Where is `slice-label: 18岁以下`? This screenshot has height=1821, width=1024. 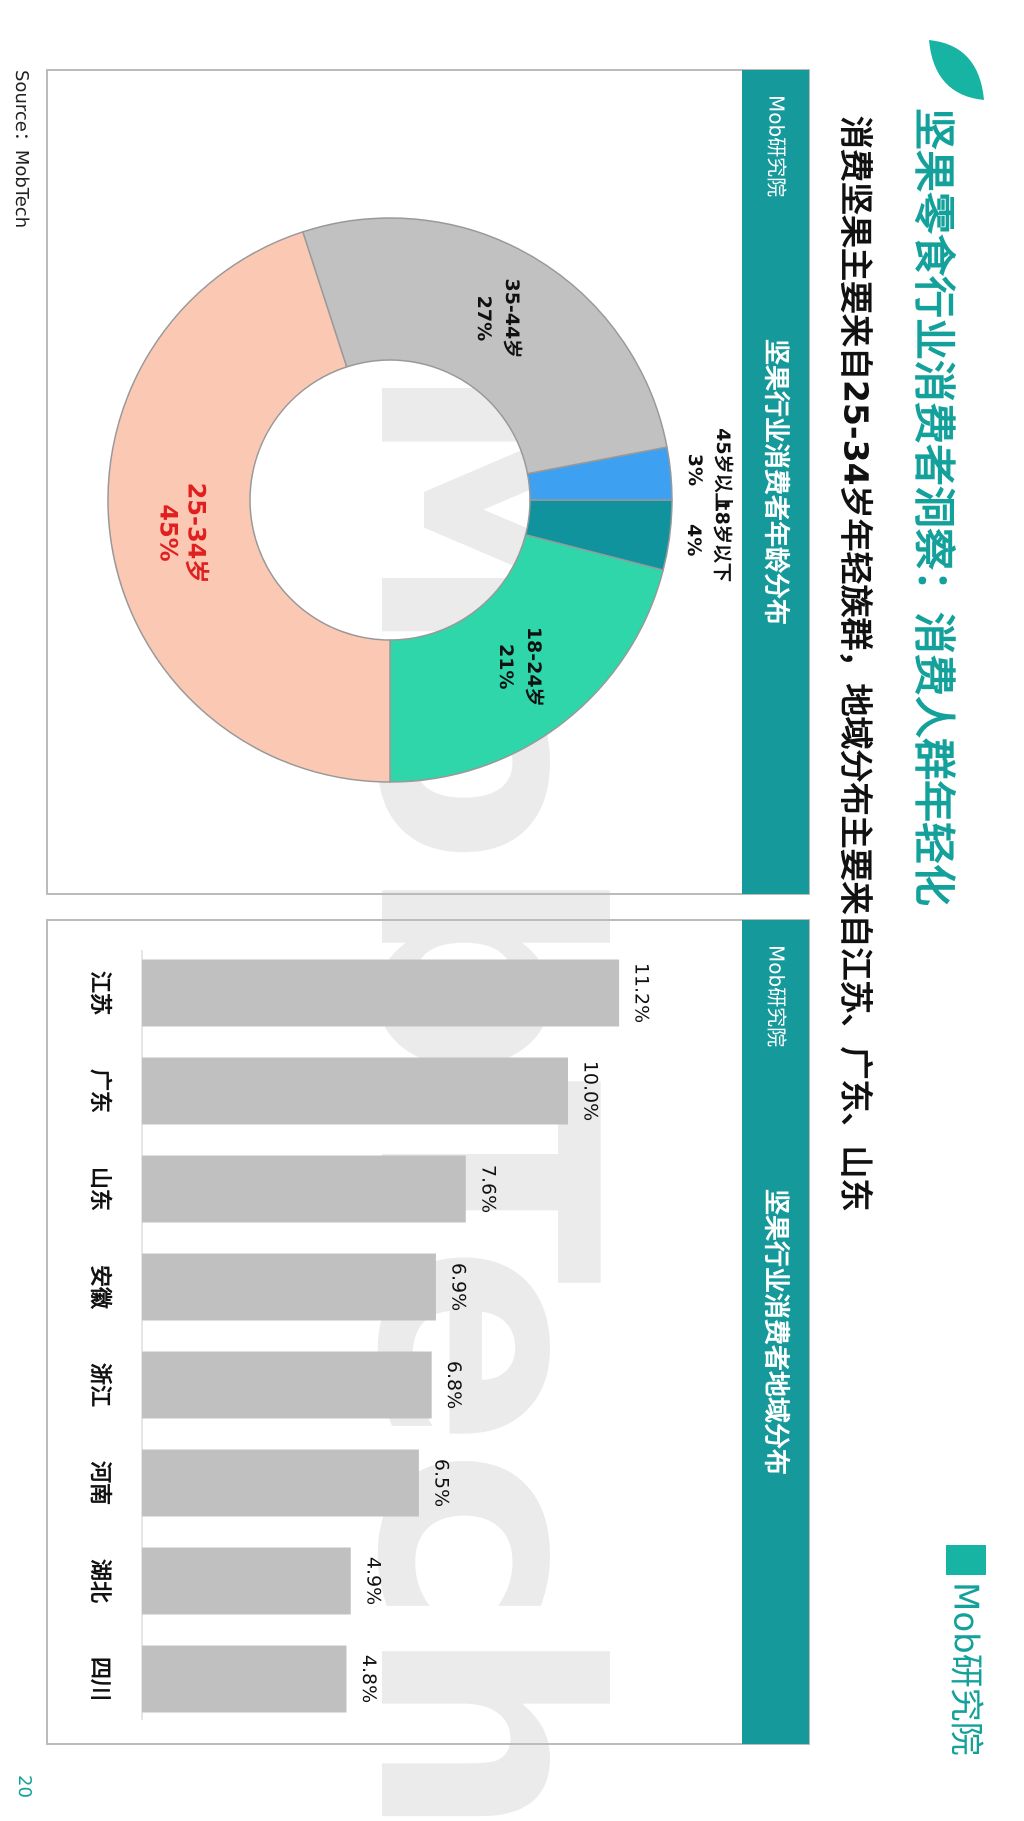 slice-label: 18岁以下 is located at coordinates (722, 539).